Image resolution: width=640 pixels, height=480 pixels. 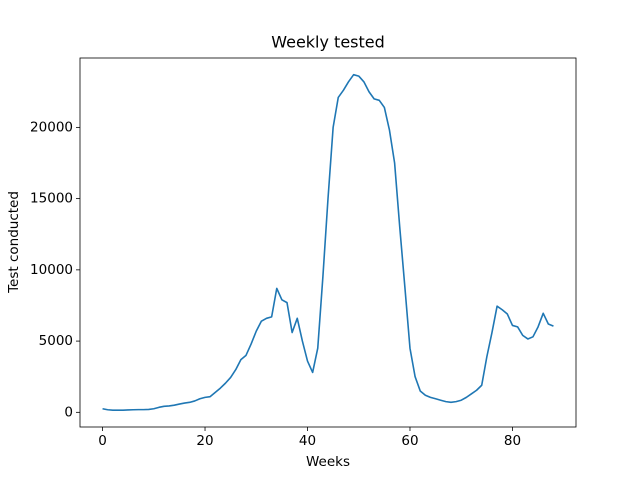 What do you see at coordinates (409, 441) in the screenshot?
I see `x-tick-label: 60` at bounding box center [409, 441].